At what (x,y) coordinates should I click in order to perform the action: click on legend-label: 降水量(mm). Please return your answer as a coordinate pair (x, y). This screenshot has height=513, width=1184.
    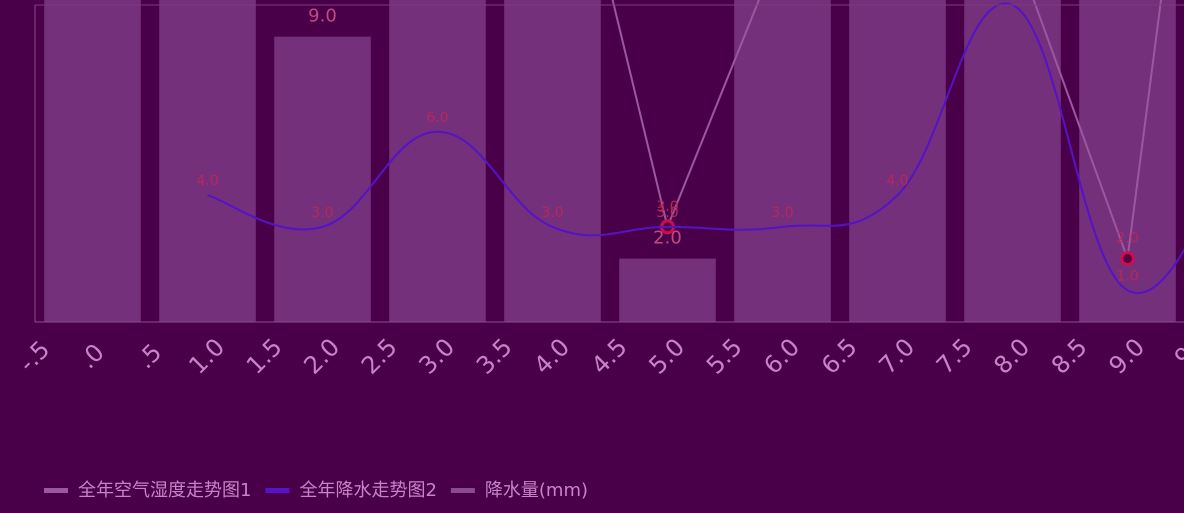
    Looking at the image, I should click on (536, 490).